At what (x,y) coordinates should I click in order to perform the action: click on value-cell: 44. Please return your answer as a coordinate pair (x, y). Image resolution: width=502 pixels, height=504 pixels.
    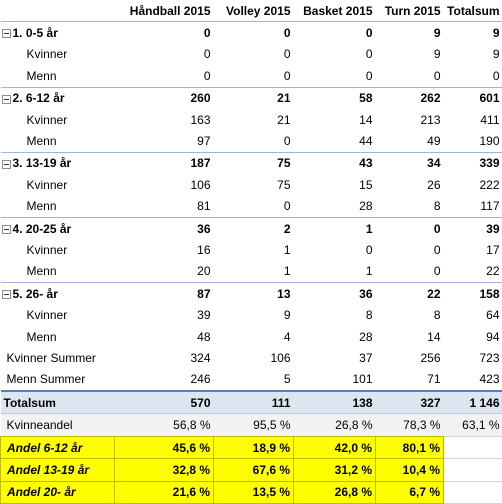
    Looking at the image, I should click on (335, 141).